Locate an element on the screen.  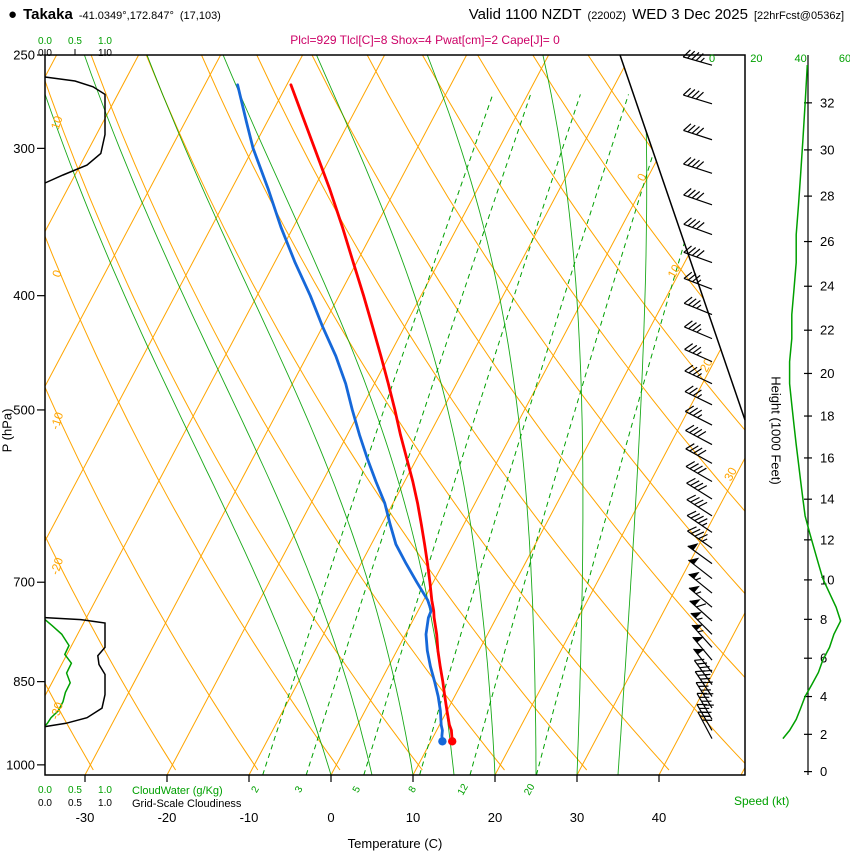
height-tick-label: 16 is located at coordinates (827, 457).